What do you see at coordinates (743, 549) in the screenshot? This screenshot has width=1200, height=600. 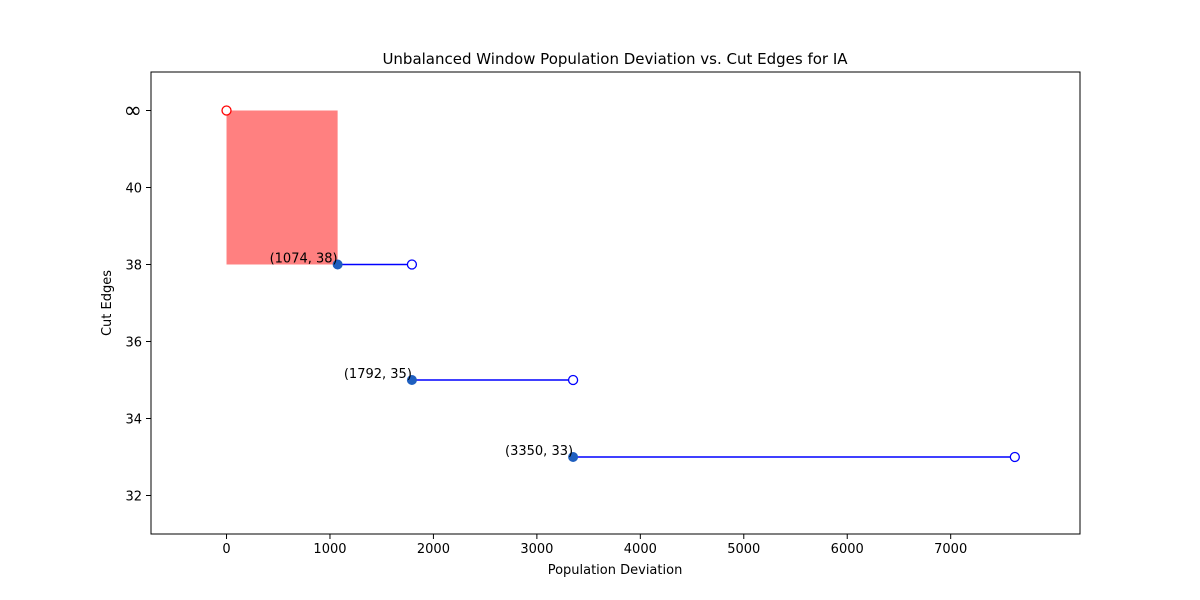 I see `x-tick-label-5: 5000` at bounding box center [743, 549].